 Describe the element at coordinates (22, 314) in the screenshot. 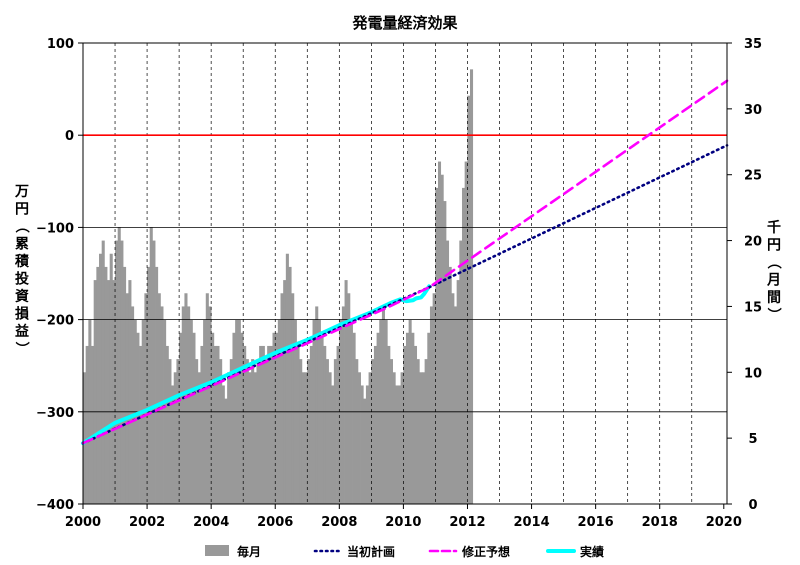

I see `left-axis-label-char: 損` at that location.